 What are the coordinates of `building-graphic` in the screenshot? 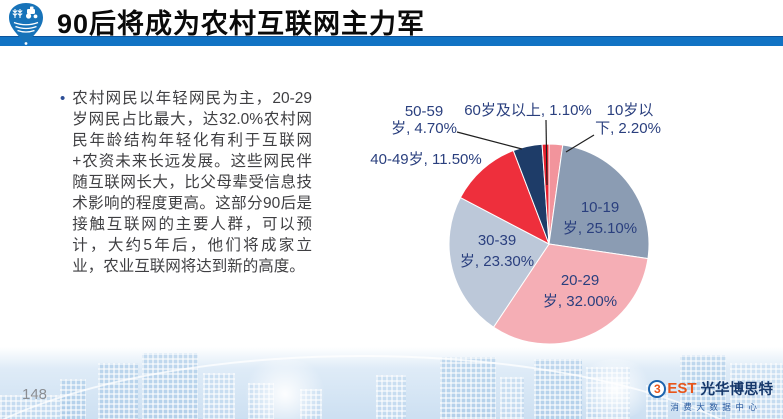 It's located at (756, 391).